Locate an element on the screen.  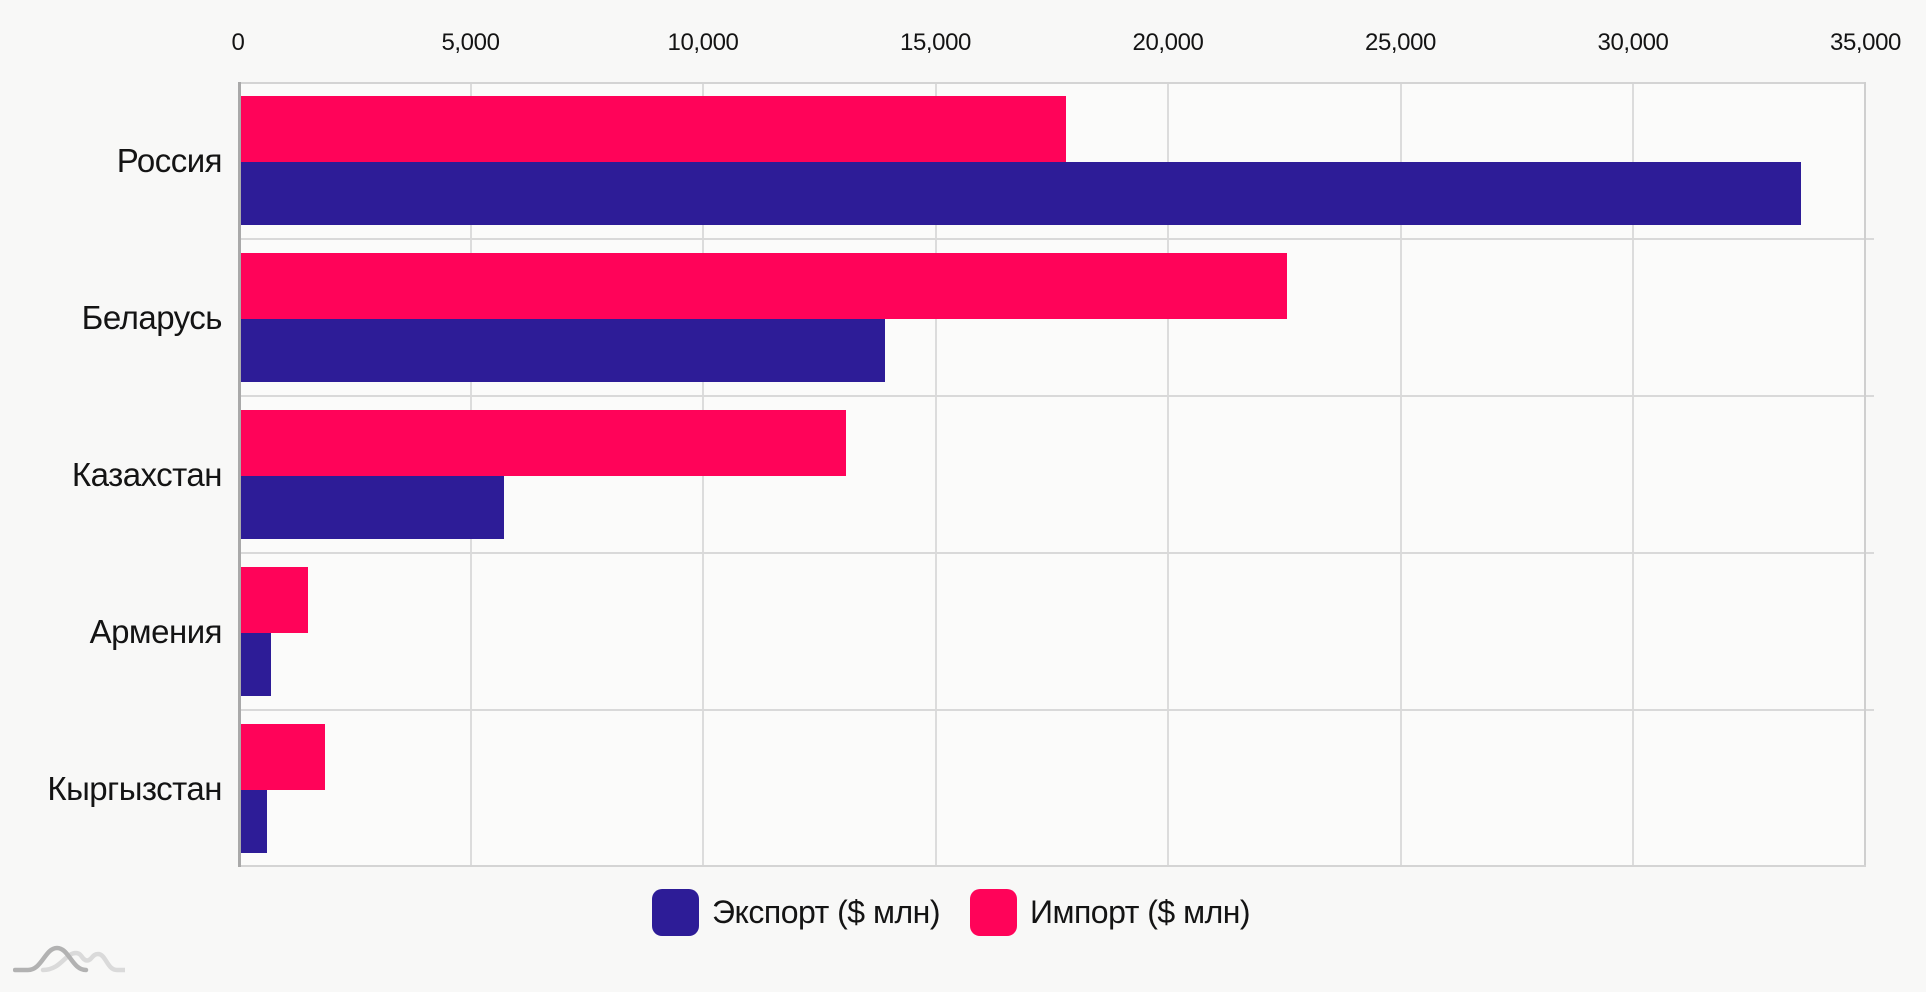
legend-label-import: Импорт ($ млн) is located at coordinates (1140, 912).